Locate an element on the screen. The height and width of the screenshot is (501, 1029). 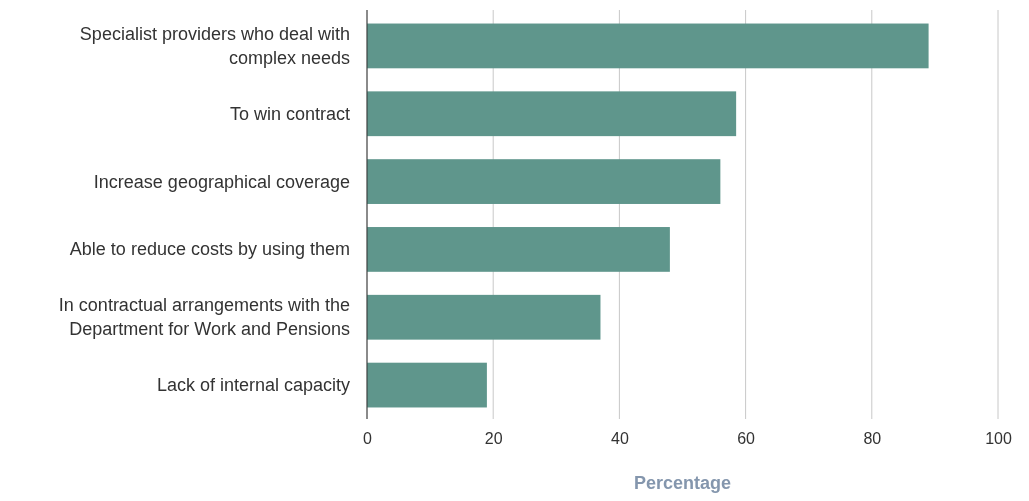
y-tick-label: Able to reduce costs by using them is located at coordinates (209, 249).